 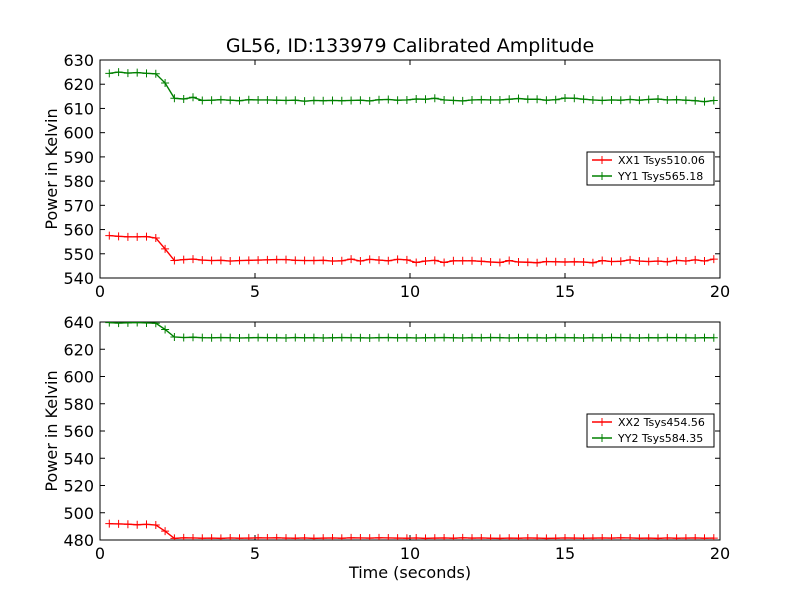 I want to click on top-ytick-label: 550, so click(x=78, y=254).